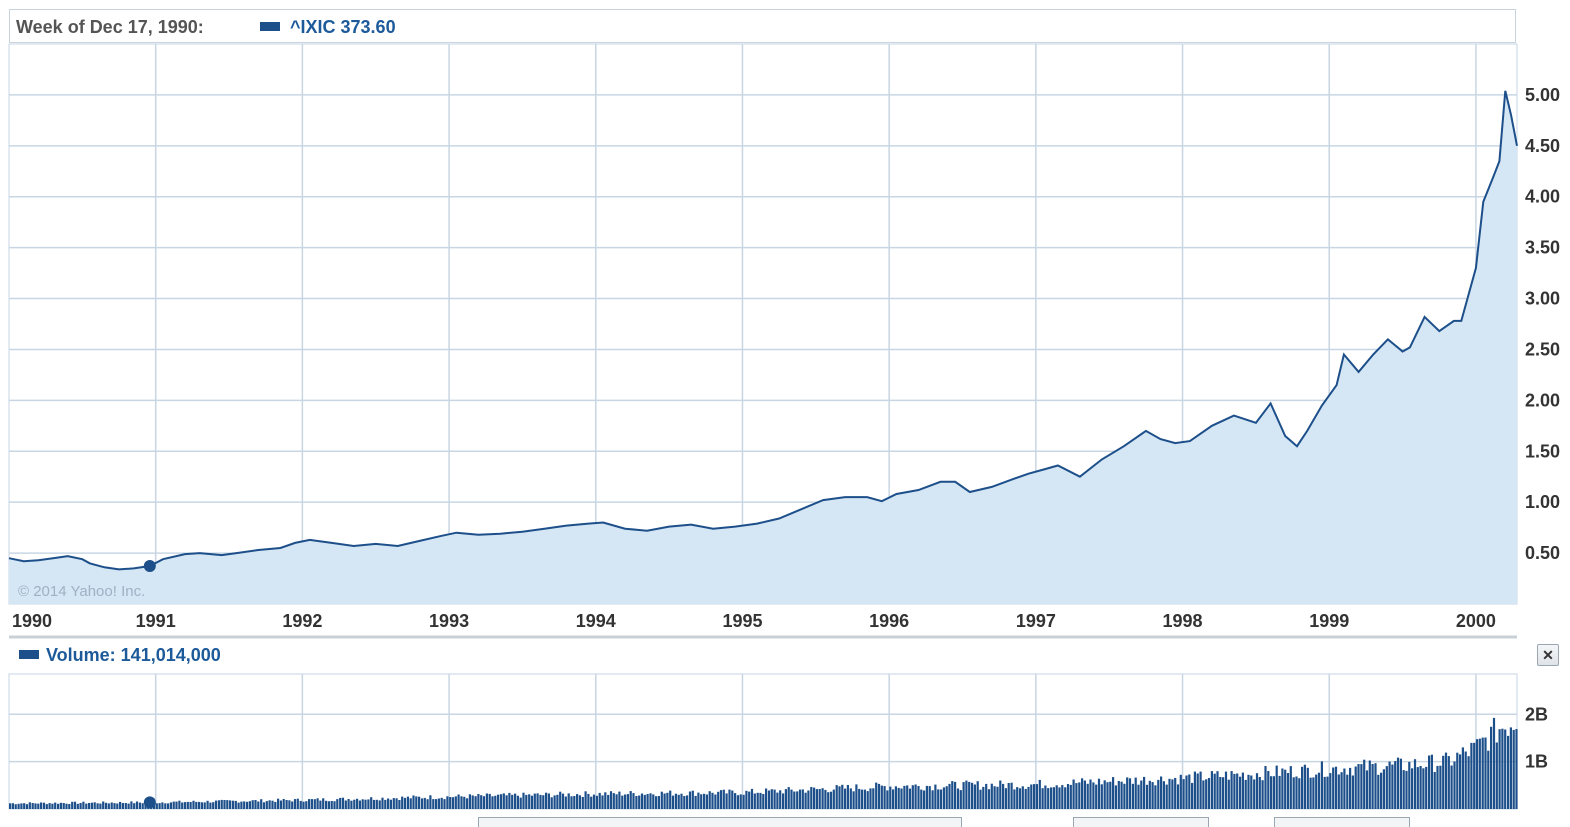  I want to click on volume-highlight-marker, so click(149, 802).